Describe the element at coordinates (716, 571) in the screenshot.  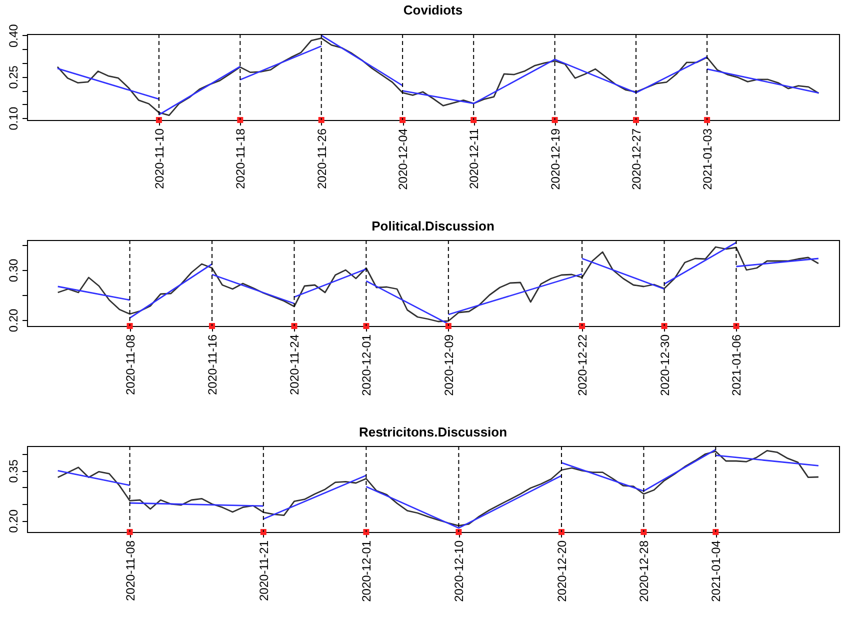
I see `x-tick-label: 2021-01-04` at that location.